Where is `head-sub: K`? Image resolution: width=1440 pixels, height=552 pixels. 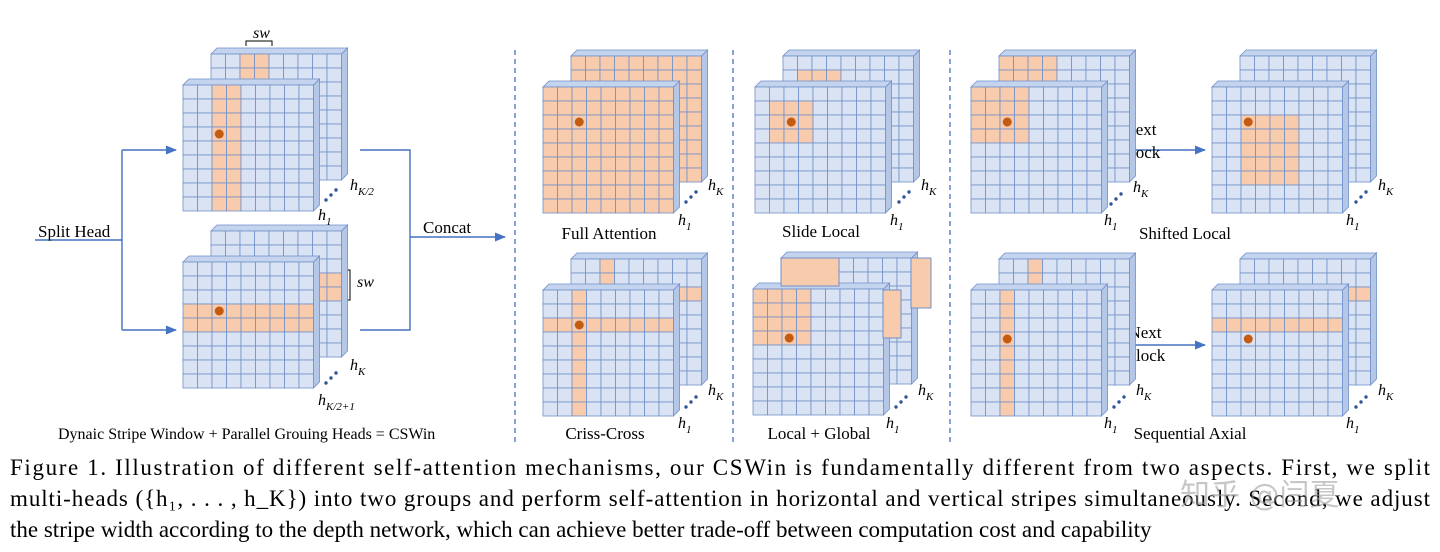 head-sub: K is located at coordinates (932, 192).